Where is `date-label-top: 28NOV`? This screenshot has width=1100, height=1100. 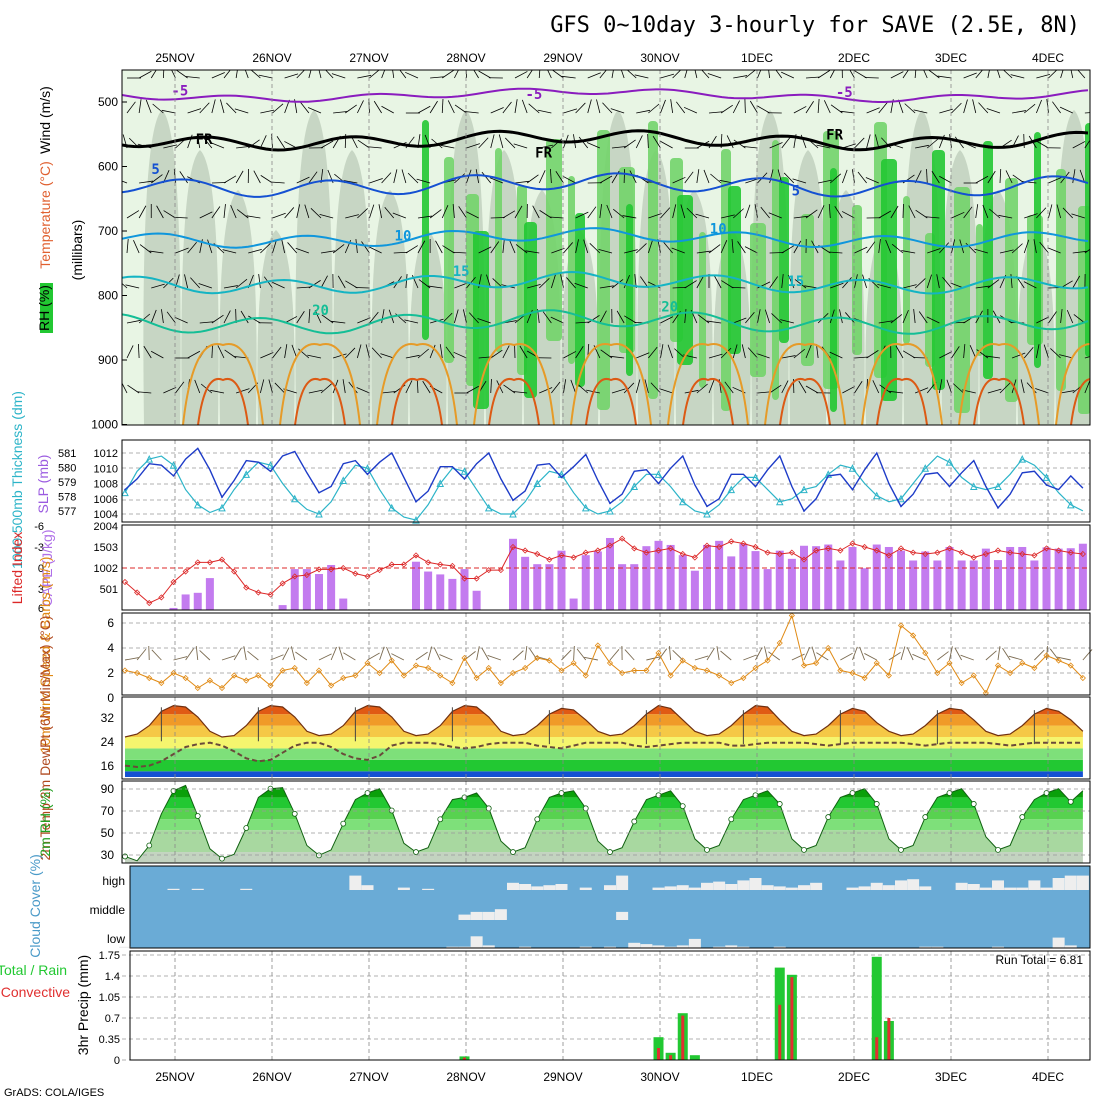
date-label-top: 28NOV is located at coordinates (465, 58).